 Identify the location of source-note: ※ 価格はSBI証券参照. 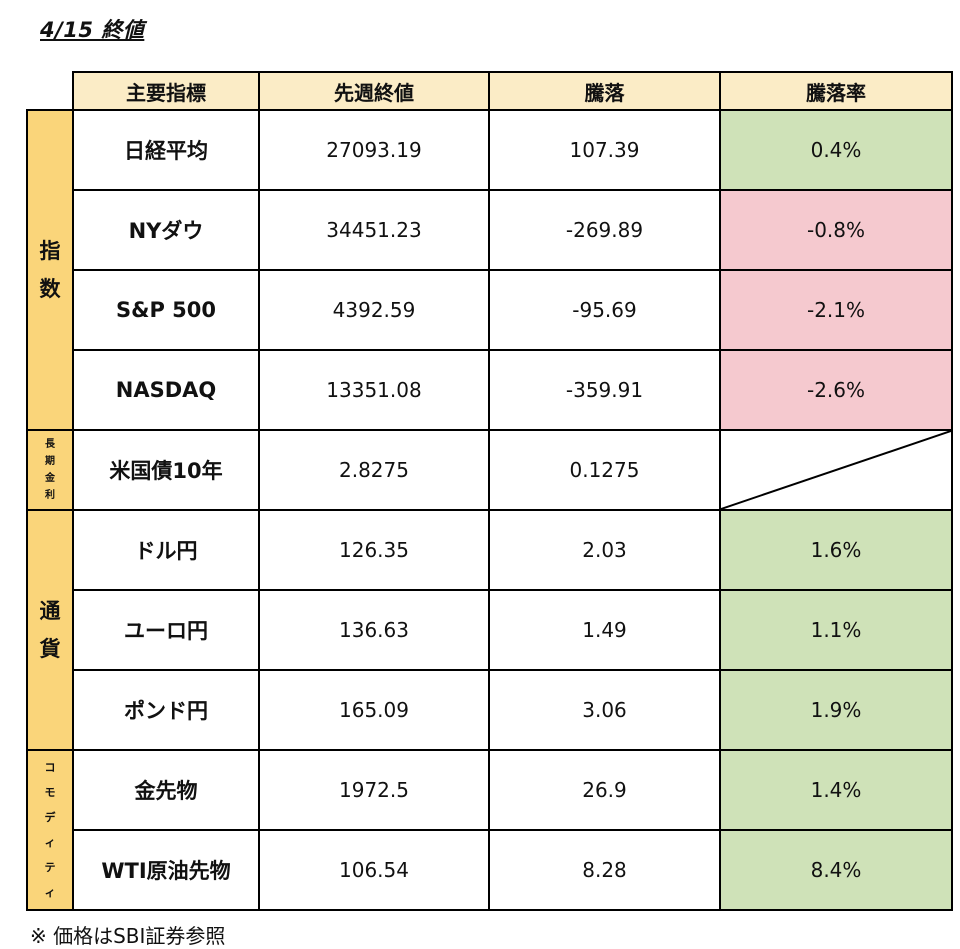
(128, 936).